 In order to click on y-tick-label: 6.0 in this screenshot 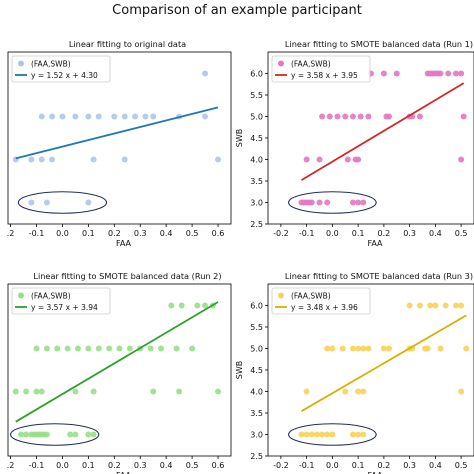, I will do `click(256, 74)`.